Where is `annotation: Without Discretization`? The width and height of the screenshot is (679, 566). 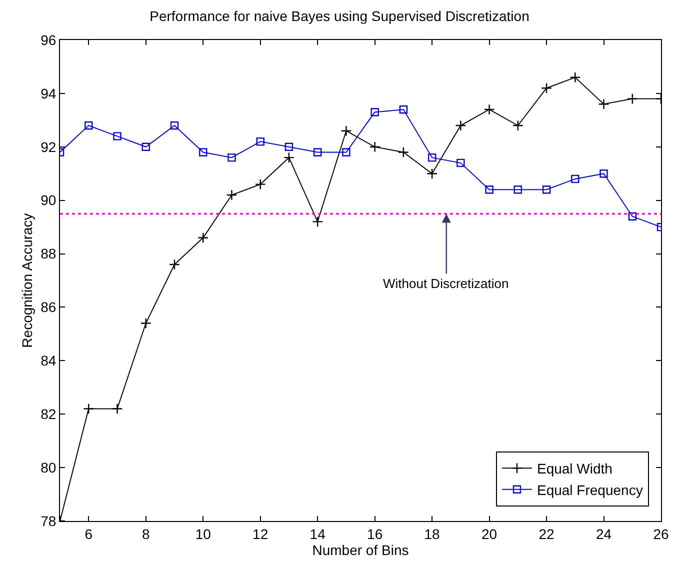 annotation: Without Discretization is located at coordinates (446, 283).